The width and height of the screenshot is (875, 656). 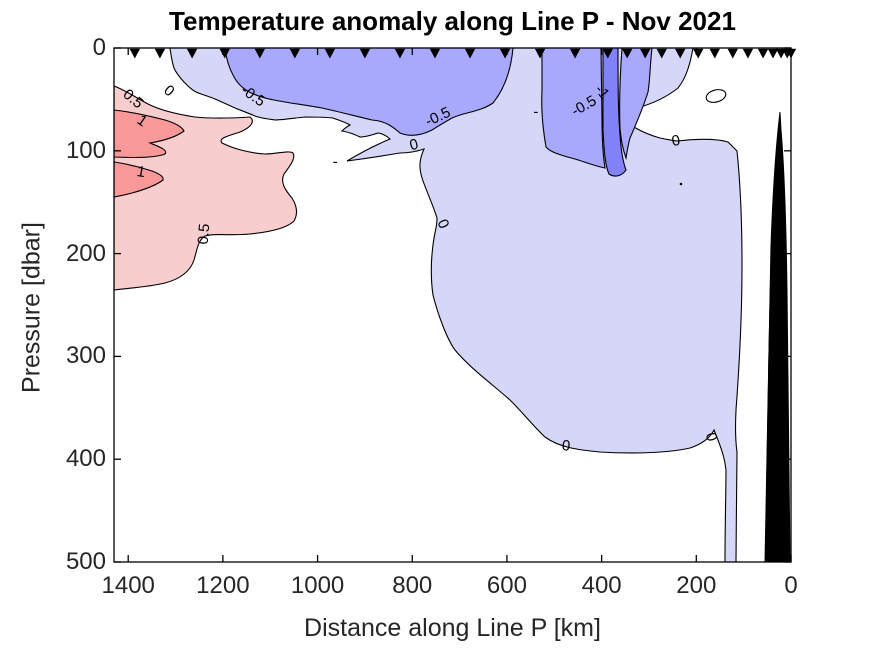 What do you see at coordinates (506, 585) in the screenshot?
I see `x-tick-label: 600` at bounding box center [506, 585].